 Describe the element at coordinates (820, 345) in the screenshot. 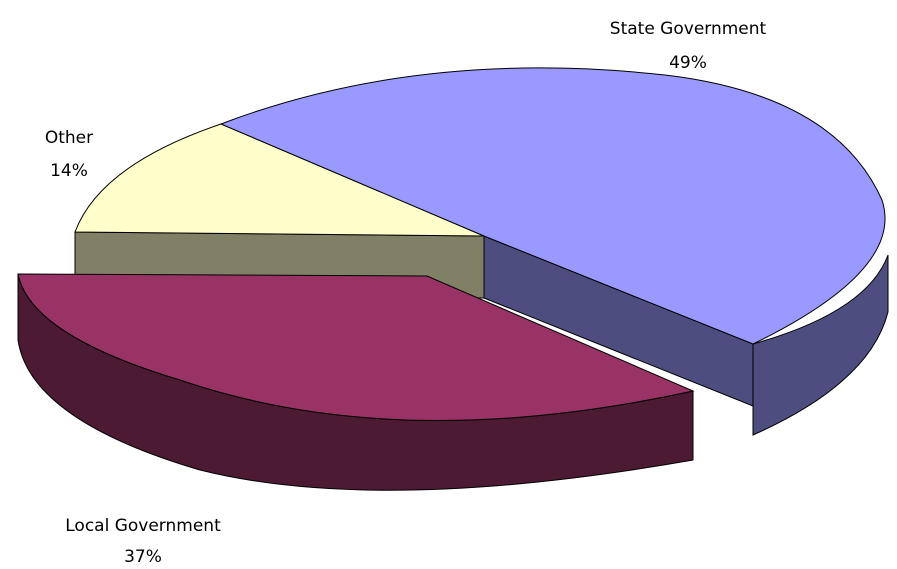

I see `pie-slice-state-government-outer-side` at that location.